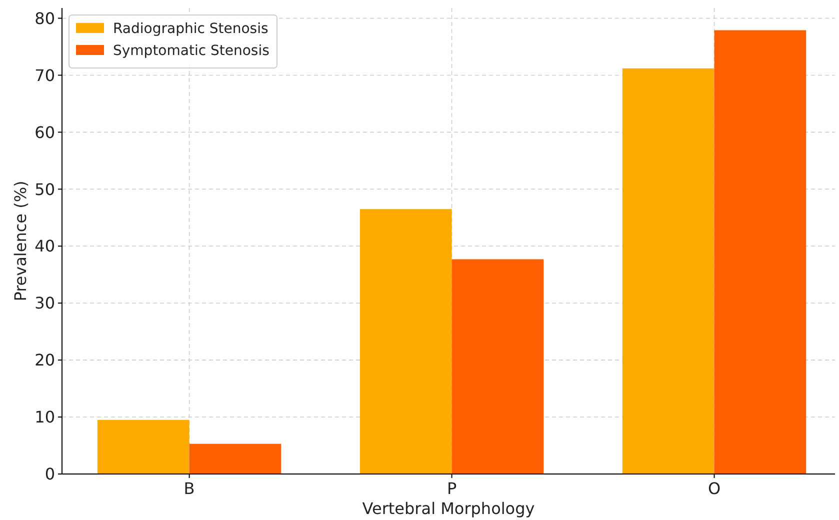  What do you see at coordinates (714, 488) in the screenshot?
I see `x-tick-label: O` at bounding box center [714, 488].